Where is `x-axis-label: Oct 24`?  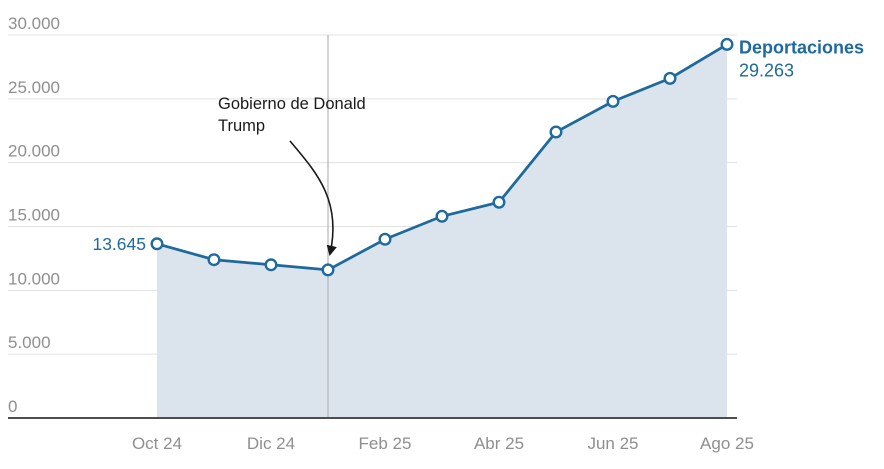
x-axis-label: Oct 24 is located at coordinates (157, 443).